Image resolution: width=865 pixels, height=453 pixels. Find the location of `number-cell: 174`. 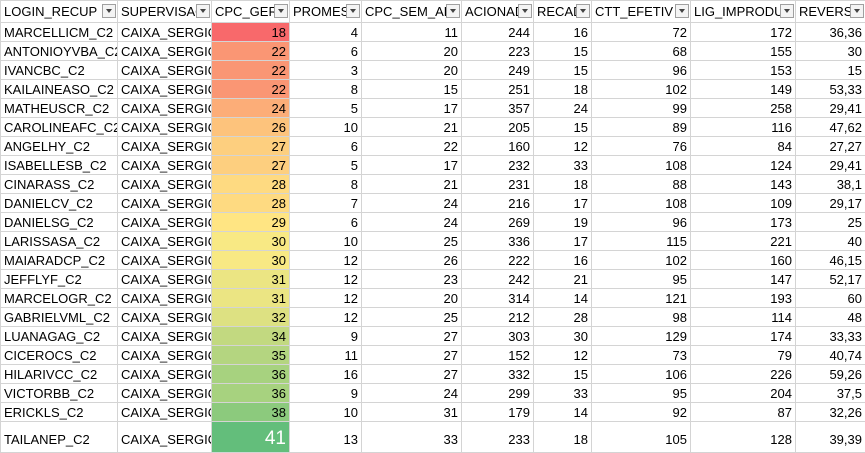

number-cell: 174 is located at coordinates (743, 336).